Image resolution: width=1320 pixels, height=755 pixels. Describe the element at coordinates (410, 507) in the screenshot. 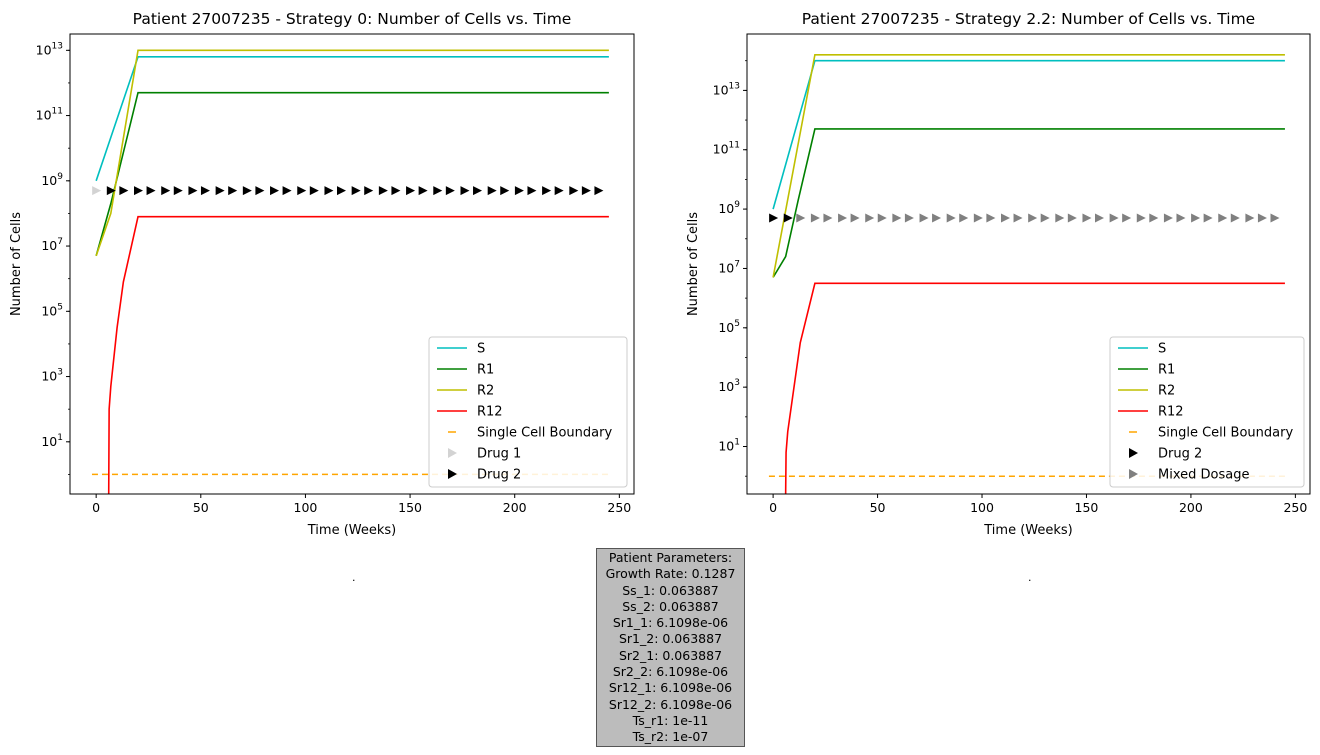

I see `x-tick-label: 150` at that location.